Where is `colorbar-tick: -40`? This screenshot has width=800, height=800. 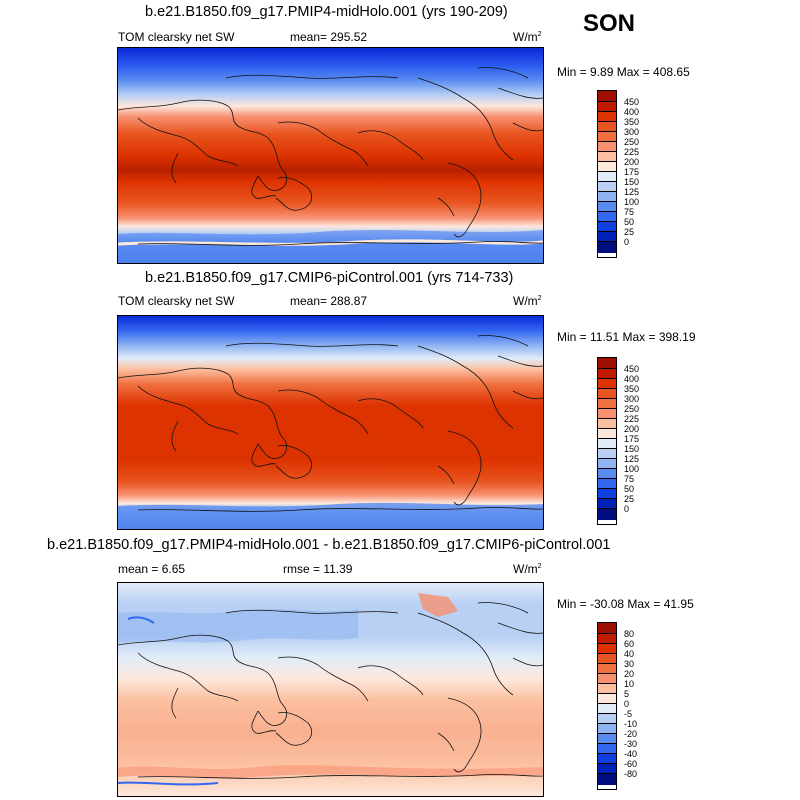 colorbar-tick: -40 is located at coordinates (631, 754).